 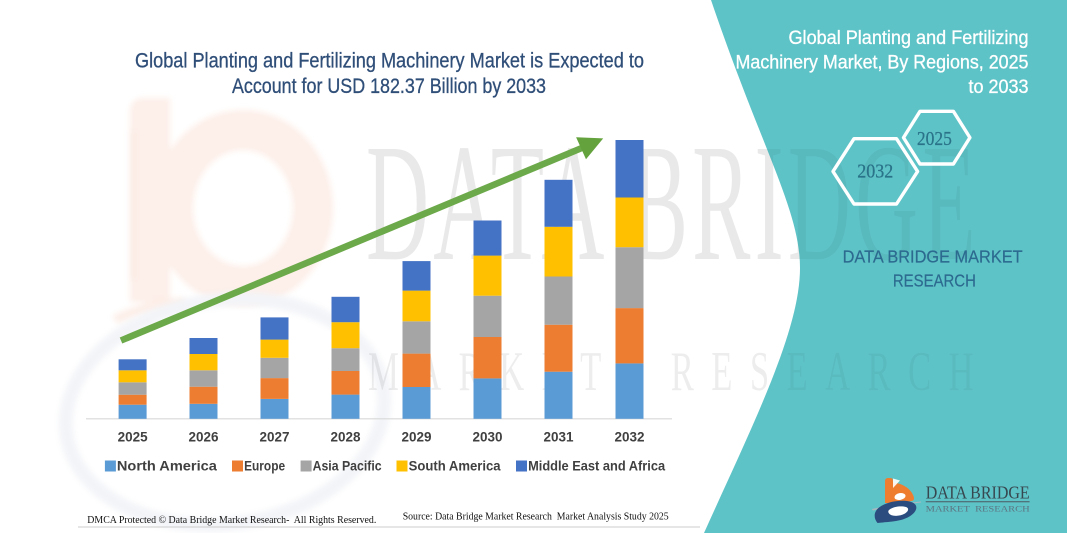 What do you see at coordinates (999, 87) in the screenshot?
I see `svg-text: to 2033` at bounding box center [999, 87].